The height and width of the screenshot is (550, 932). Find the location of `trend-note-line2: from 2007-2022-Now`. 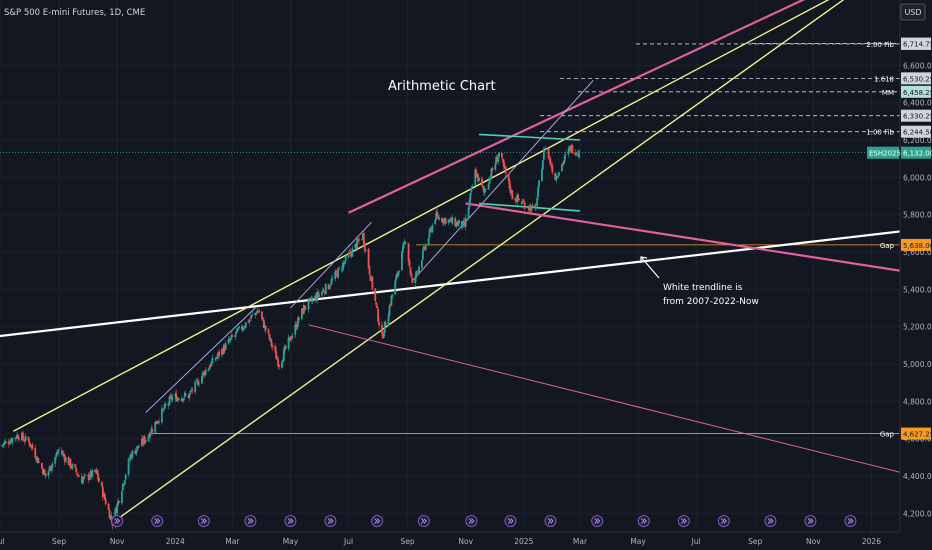

trend-note-line2: from 2007-2022-Now is located at coordinates (711, 302).